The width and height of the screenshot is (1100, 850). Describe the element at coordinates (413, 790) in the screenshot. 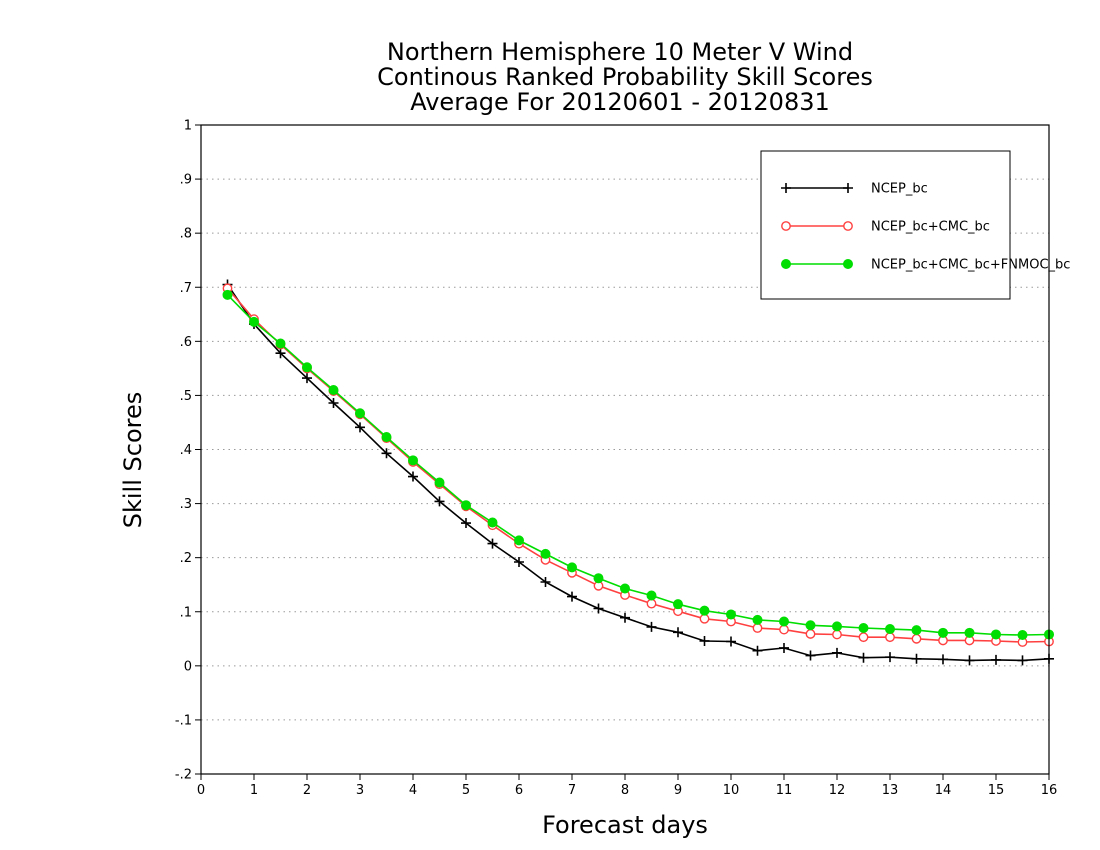

I see `x-tick-label: 4` at that location.